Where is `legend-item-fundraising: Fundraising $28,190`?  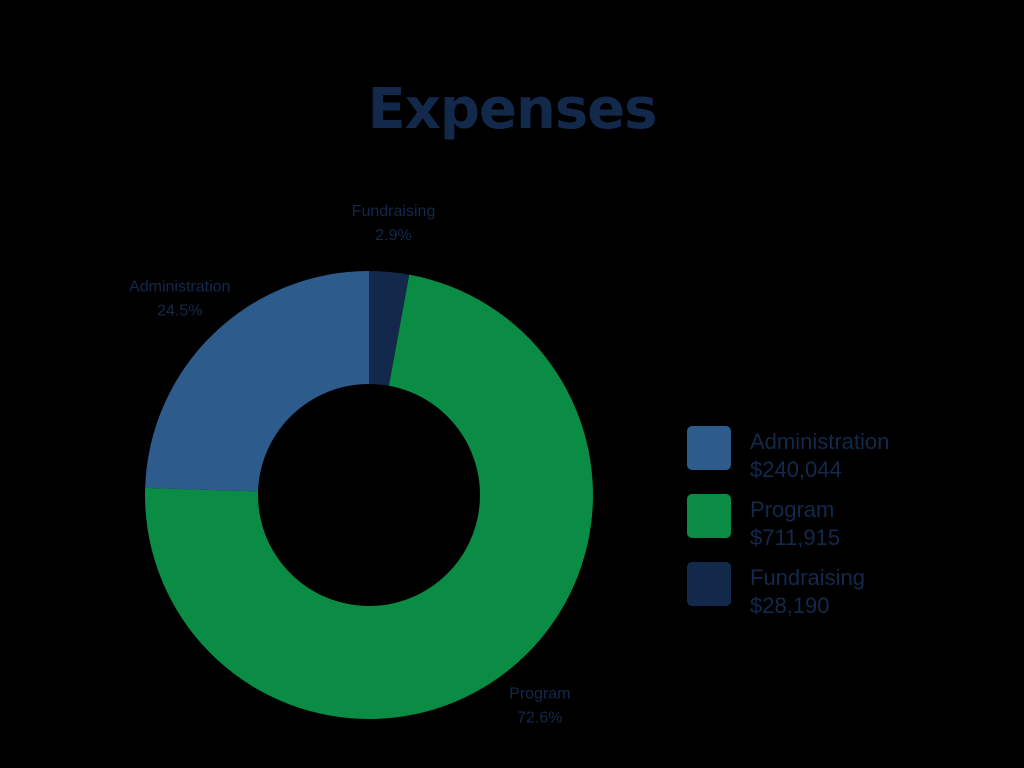
legend-item-fundraising: Fundraising $28,190 is located at coordinates (776, 590).